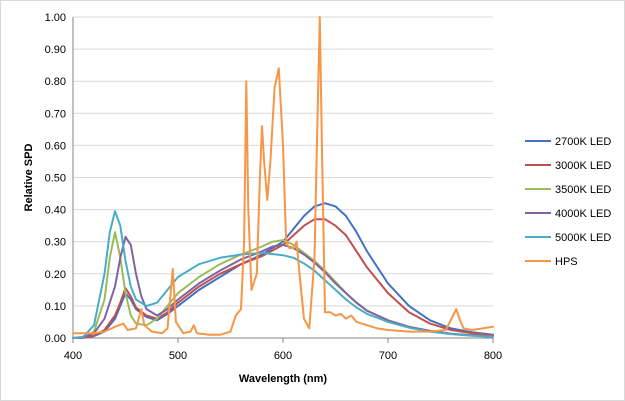  Describe the element at coordinates (583, 142) in the screenshot. I see `legend-label-2700k-led: 2700K LED` at that location.